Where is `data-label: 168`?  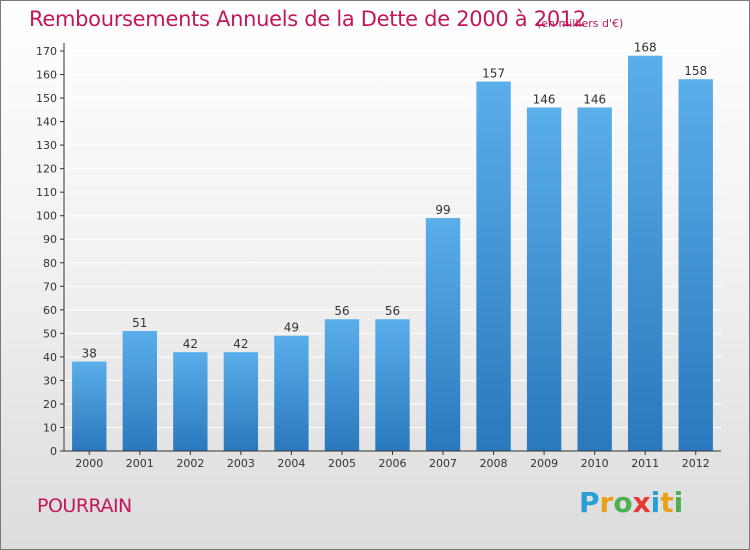
data-label: 168 is located at coordinates (645, 48).